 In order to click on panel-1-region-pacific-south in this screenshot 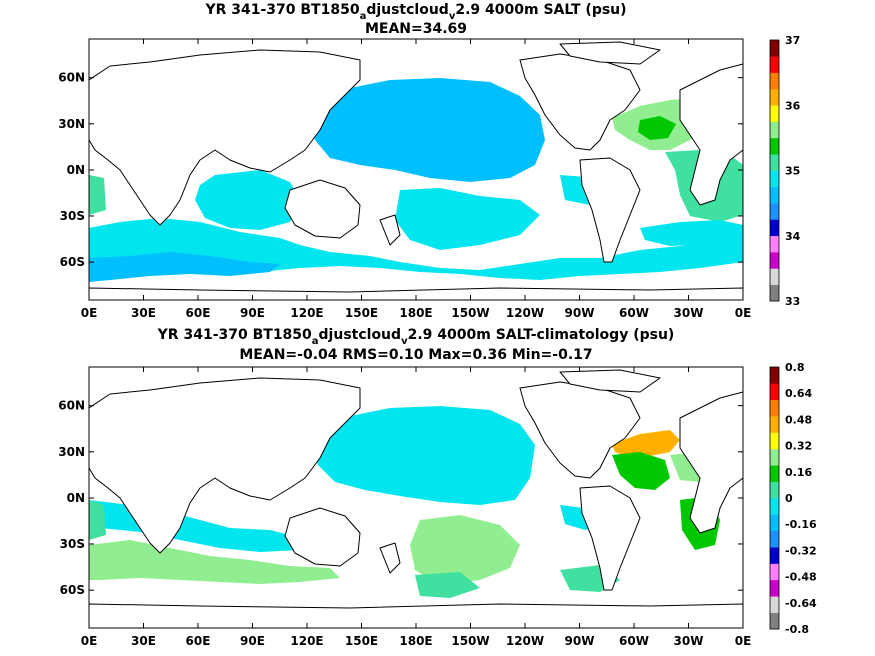, I will do `click(467, 219)`.